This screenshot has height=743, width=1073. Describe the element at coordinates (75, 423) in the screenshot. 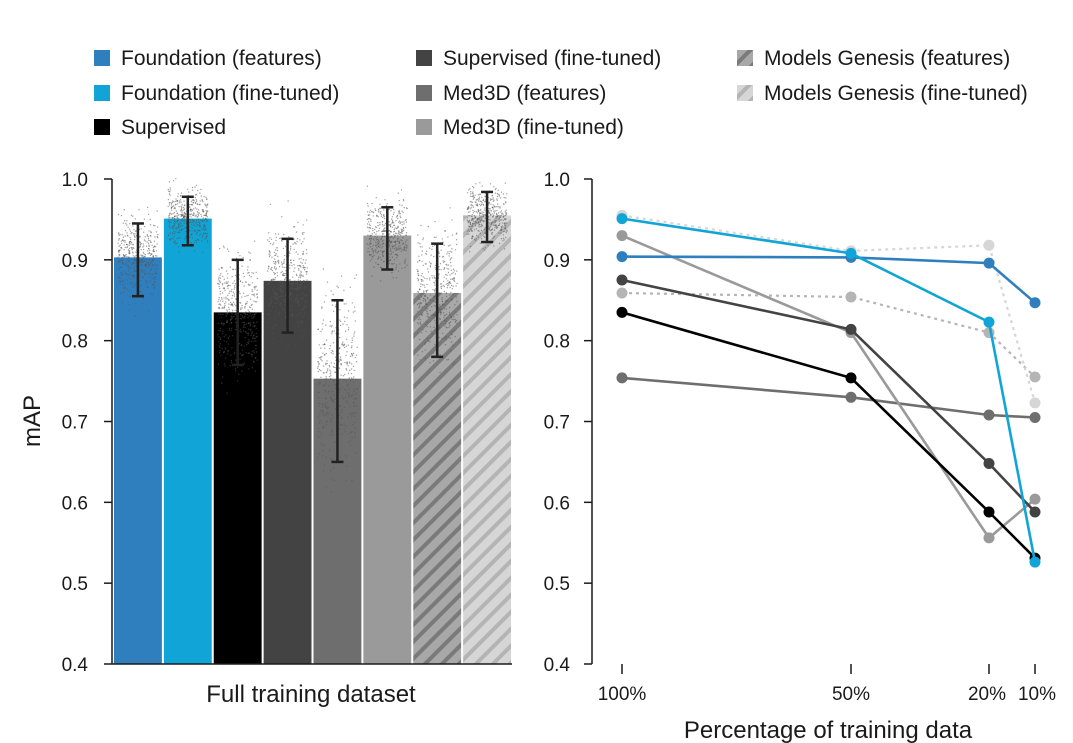

I see `bar-y-tick-label: 0.7` at that location.